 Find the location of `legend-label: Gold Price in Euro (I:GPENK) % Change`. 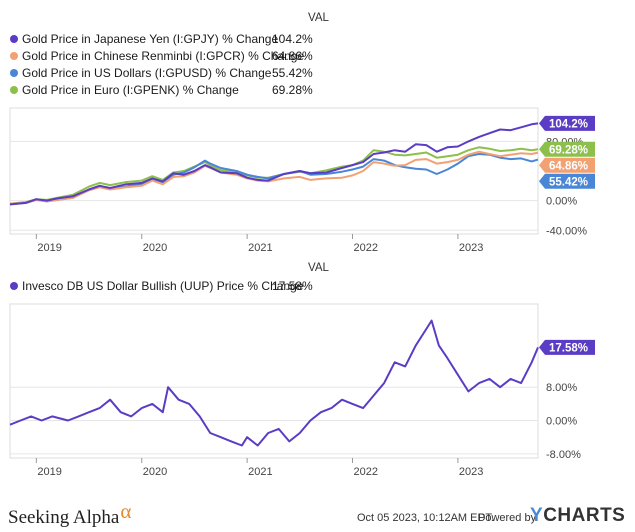

legend-label: Gold Price in Euro (I:GPENK) % Change is located at coordinates (130, 90).